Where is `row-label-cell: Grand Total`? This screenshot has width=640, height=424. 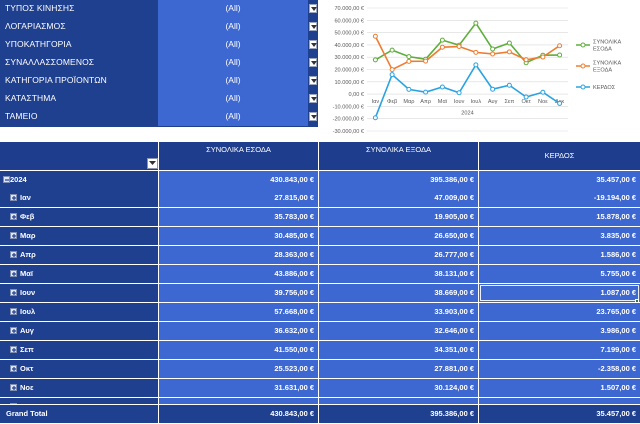
row-label-cell: Grand Total is located at coordinates (79, 414).